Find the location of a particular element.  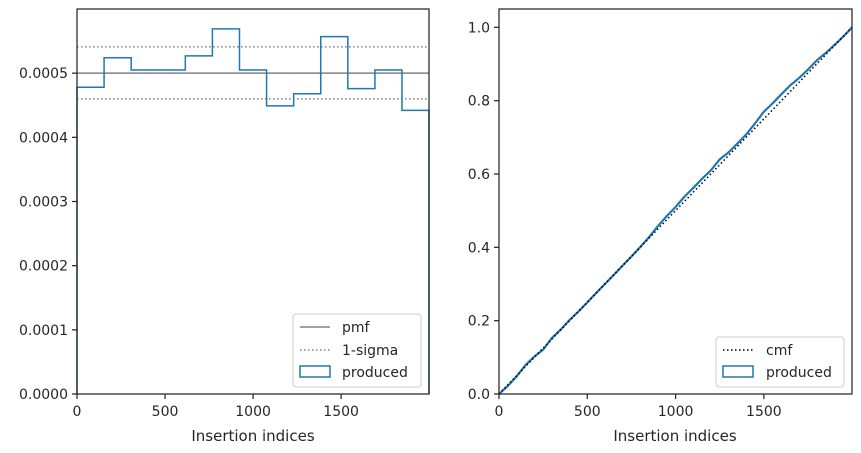

legend-cmf-label: cmf is located at coordinates (779, 351).